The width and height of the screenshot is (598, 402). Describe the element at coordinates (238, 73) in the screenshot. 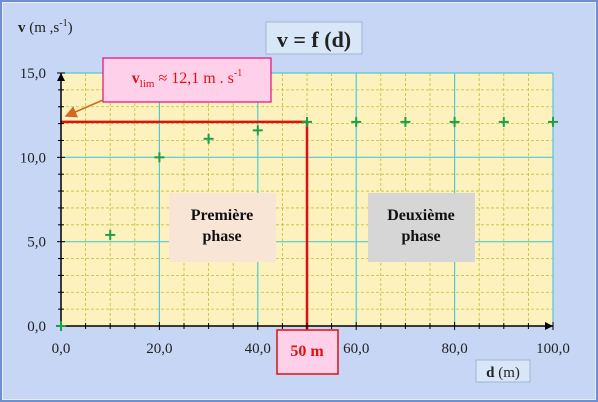

I see `vlim-superscript: -1` at that location.